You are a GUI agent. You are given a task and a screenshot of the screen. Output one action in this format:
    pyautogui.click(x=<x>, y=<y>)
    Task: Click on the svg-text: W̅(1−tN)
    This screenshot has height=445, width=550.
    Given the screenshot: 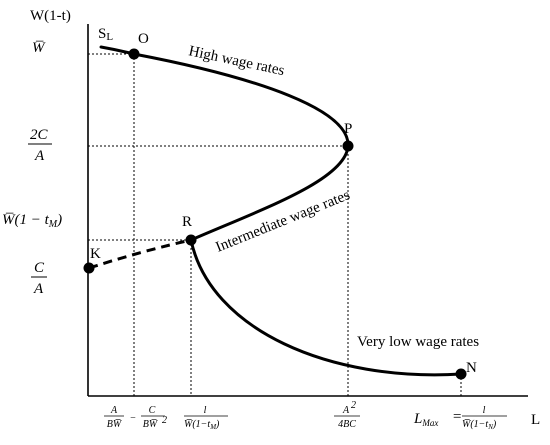 What is the action you would take?
    pyautogui.click(x=479, y=425)
    